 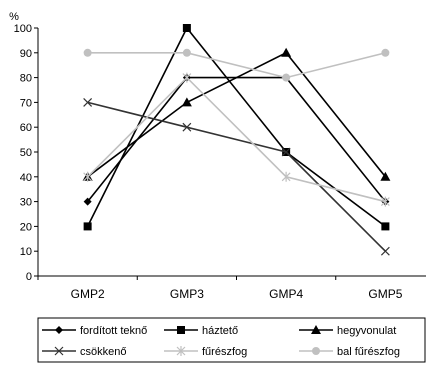 I want to click on y-tick-label: 50, so click(x=26, y=153).